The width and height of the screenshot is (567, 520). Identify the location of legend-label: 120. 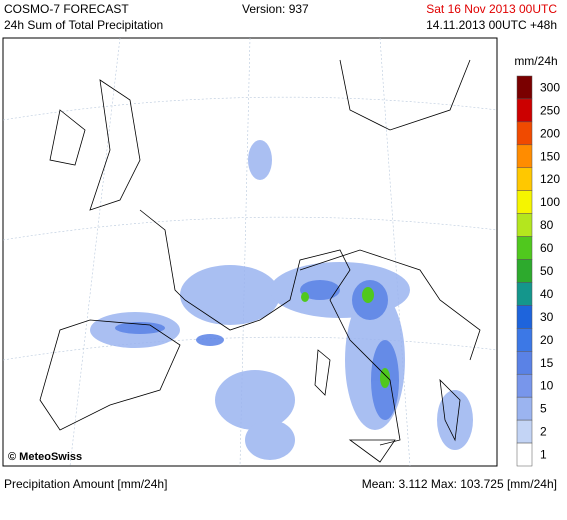
(550, 179).